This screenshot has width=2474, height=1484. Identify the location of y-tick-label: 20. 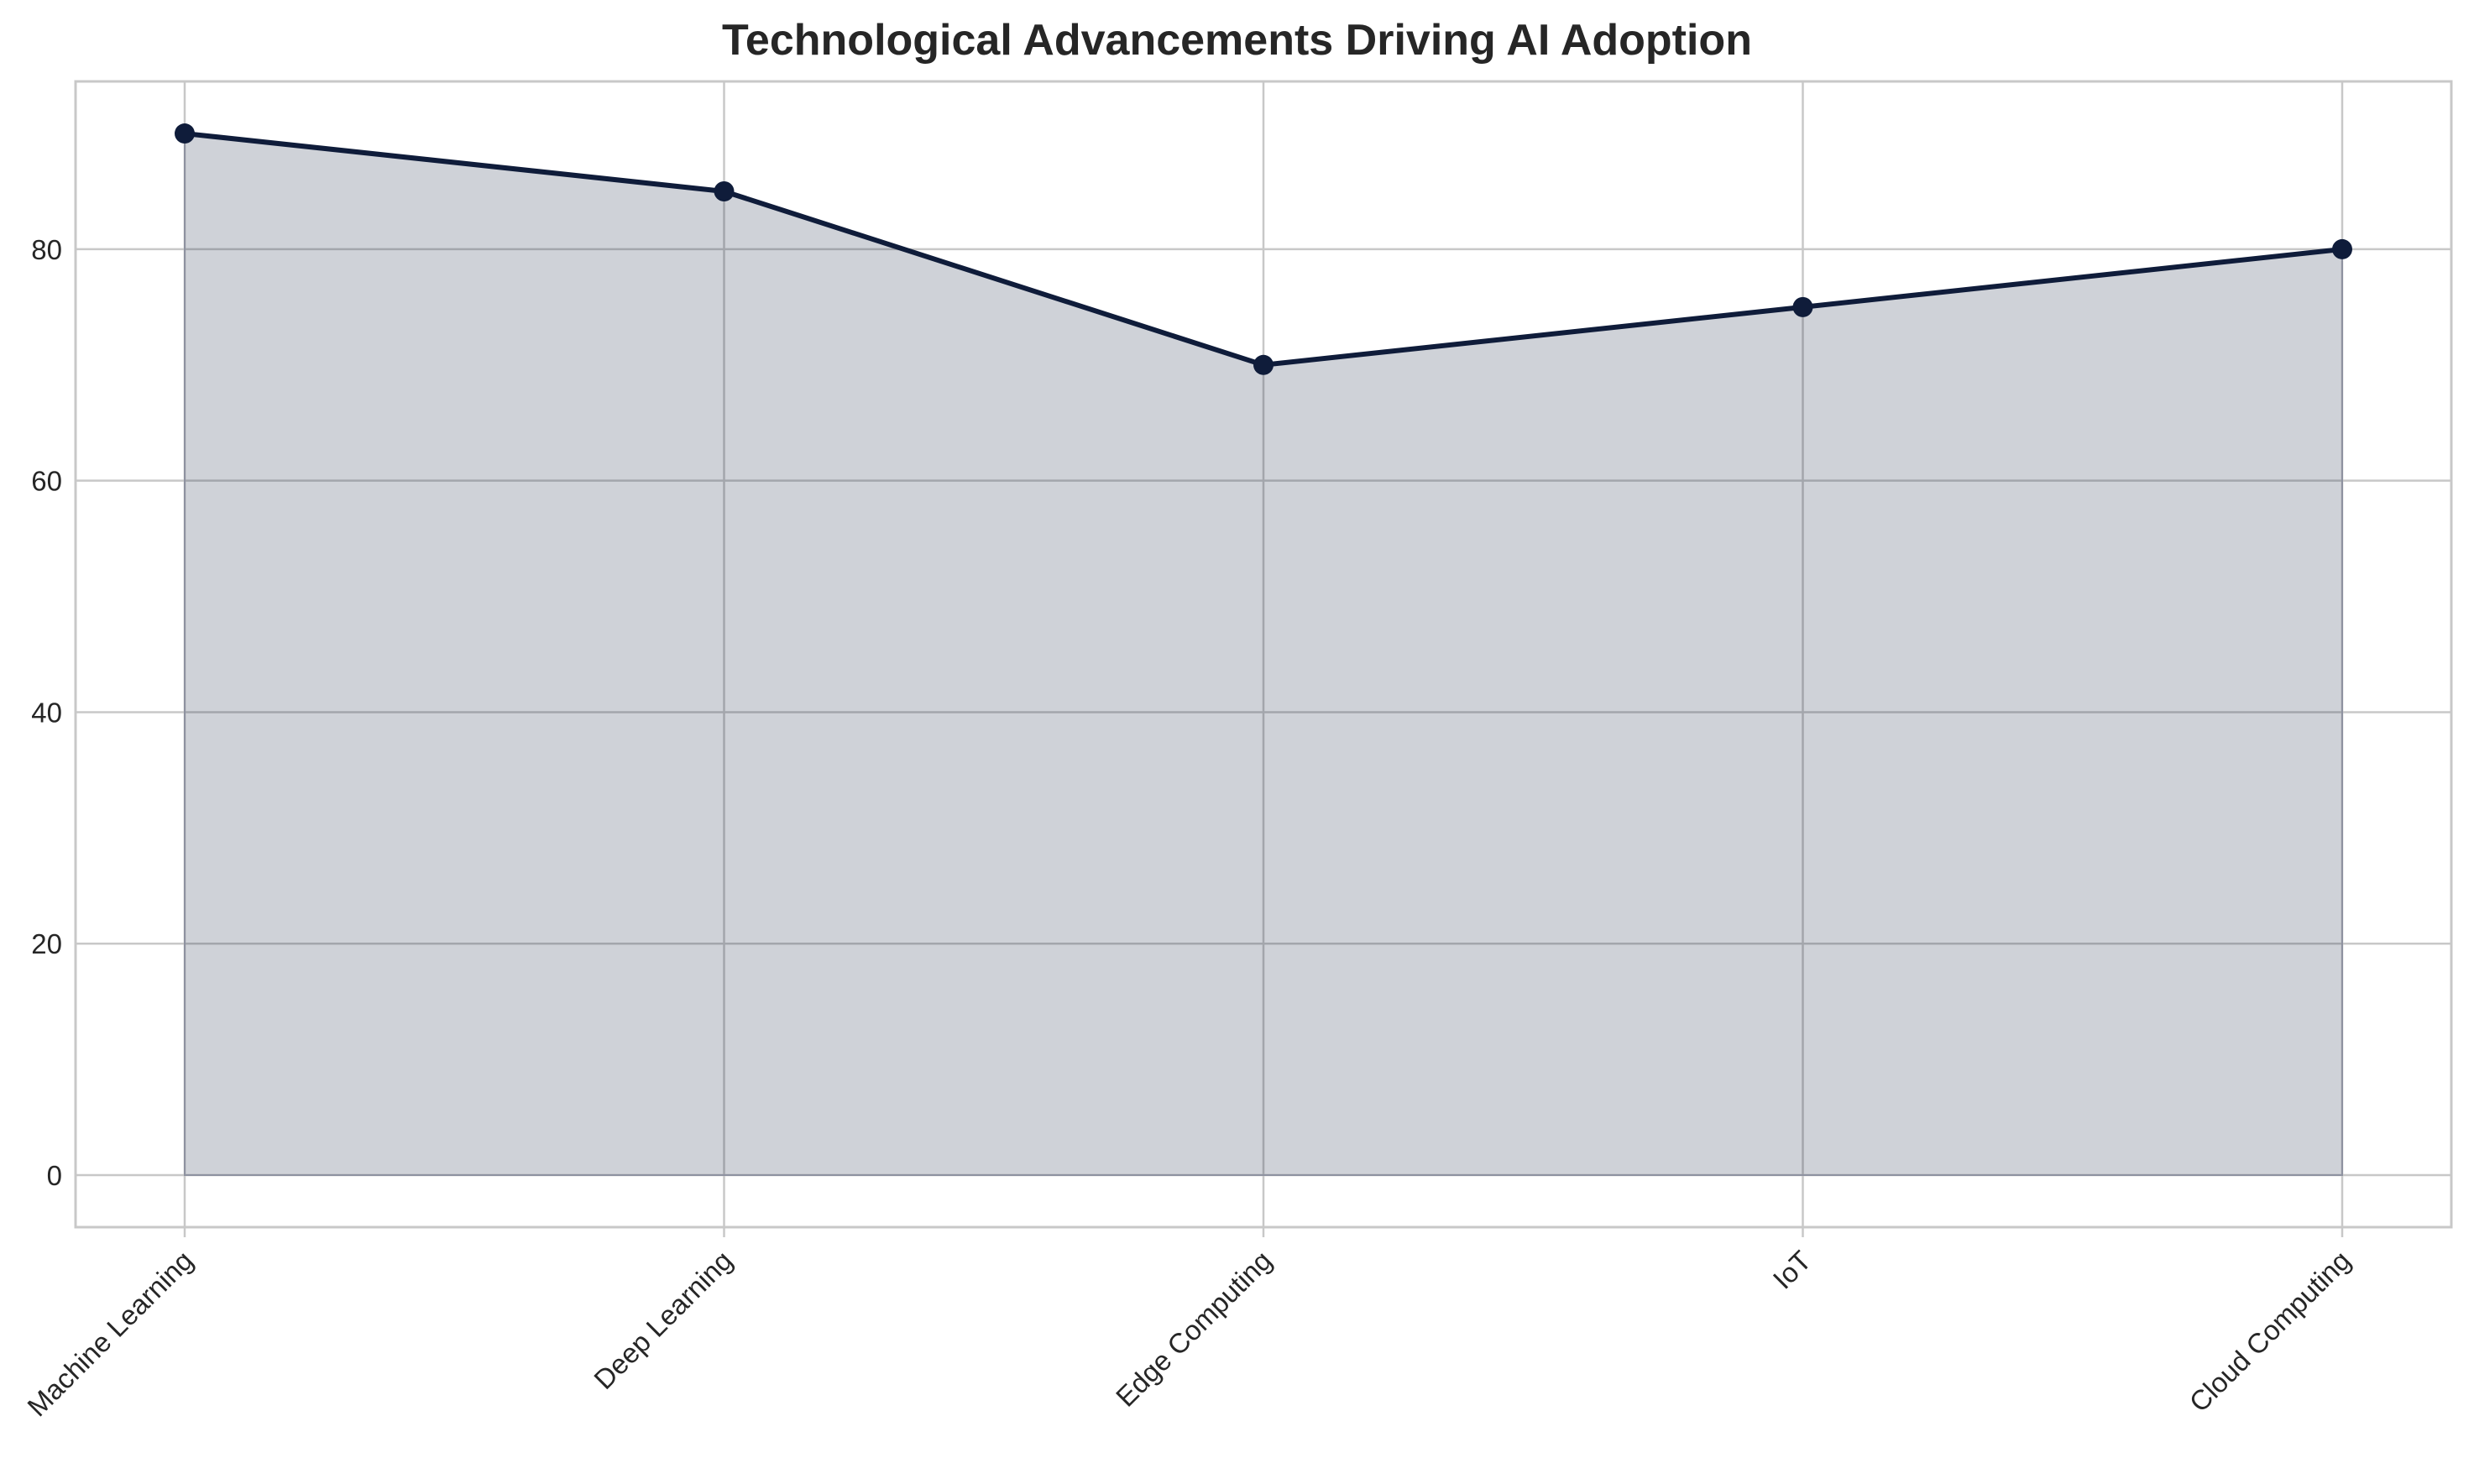
(46, 943).